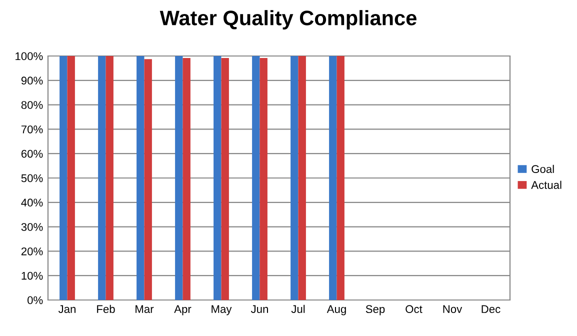  What do you see at coordinates (288, 20) in the screenshot?
I see `chart-title: Water Quality Compliance` at bounding box center [288, 20].